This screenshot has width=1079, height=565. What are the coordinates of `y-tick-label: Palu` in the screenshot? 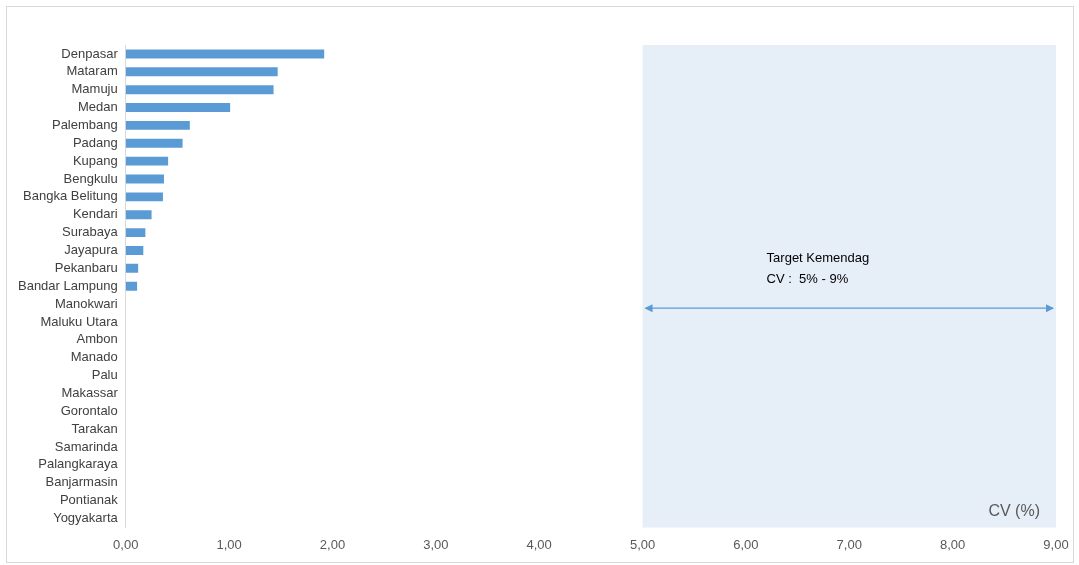 It's located at (104, 375).